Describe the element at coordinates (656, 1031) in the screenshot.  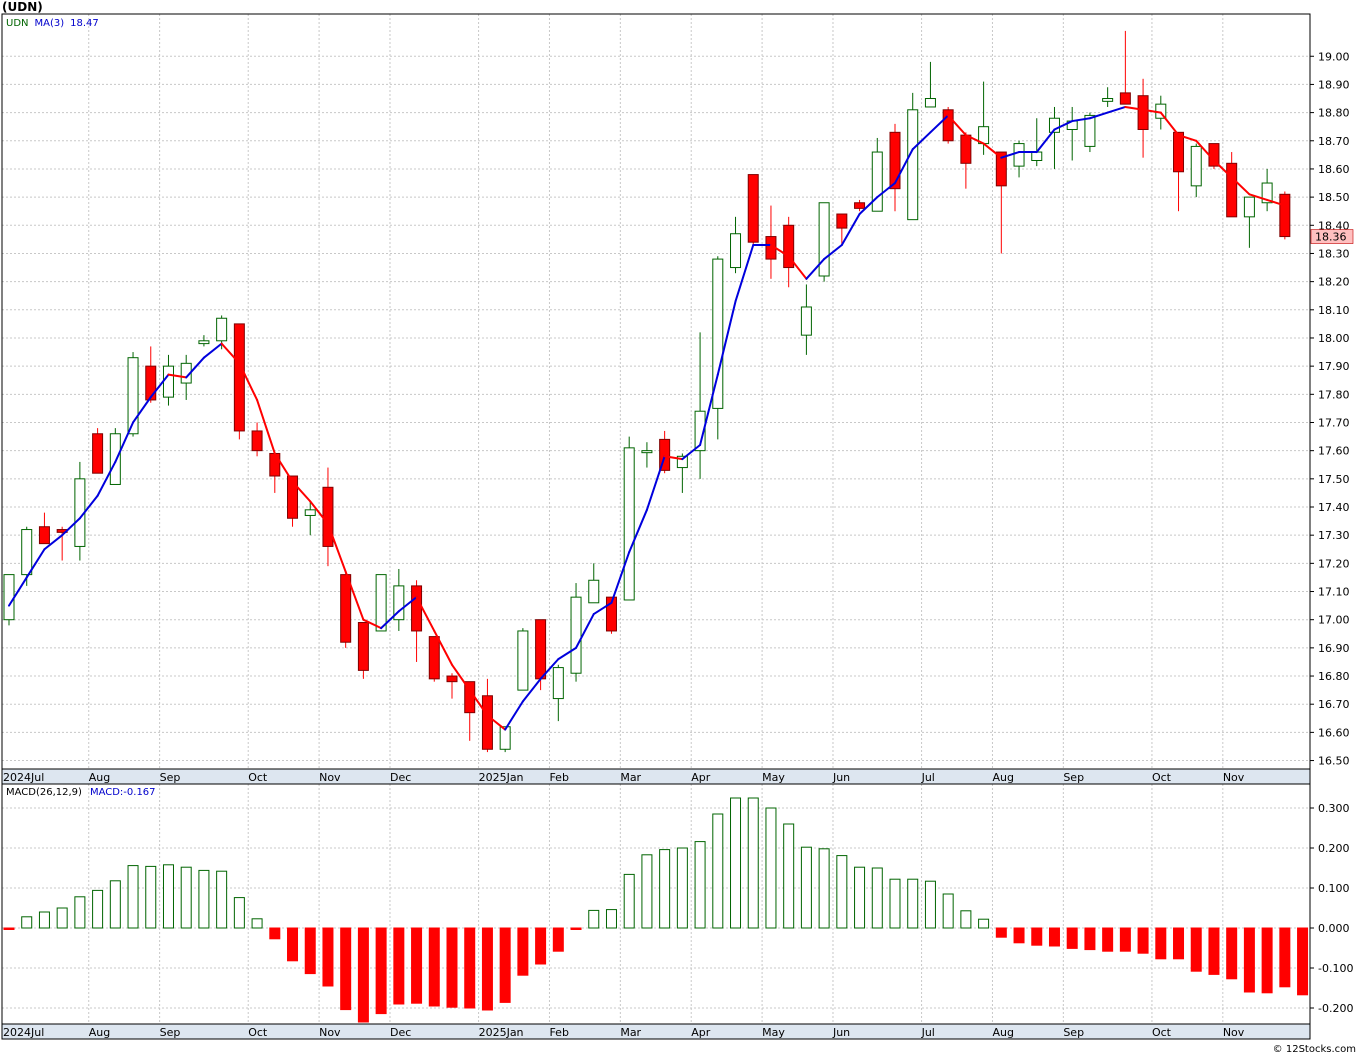
I see `macd-date-axis` at that location.